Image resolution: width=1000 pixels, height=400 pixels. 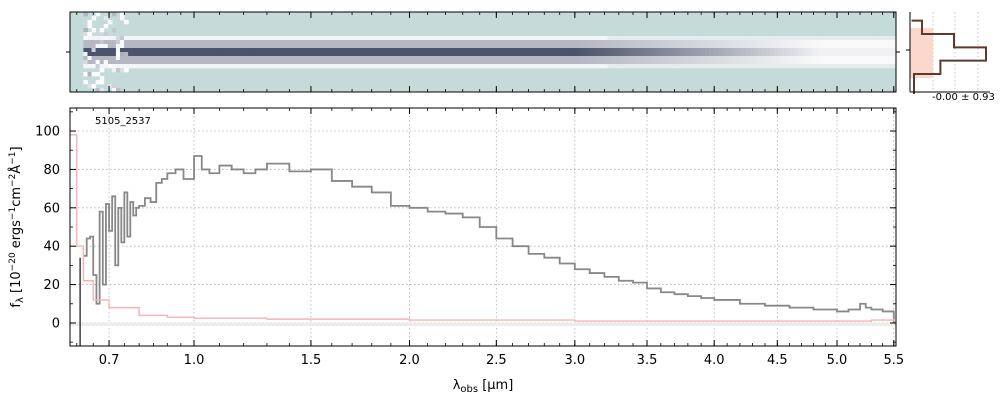 What do you see at coordinates (17, 226) in the screenshot?
I see `y-axis-title: fλ [10−20 ergs−1cm−2Å−1]` at bounding box center [17, 226].